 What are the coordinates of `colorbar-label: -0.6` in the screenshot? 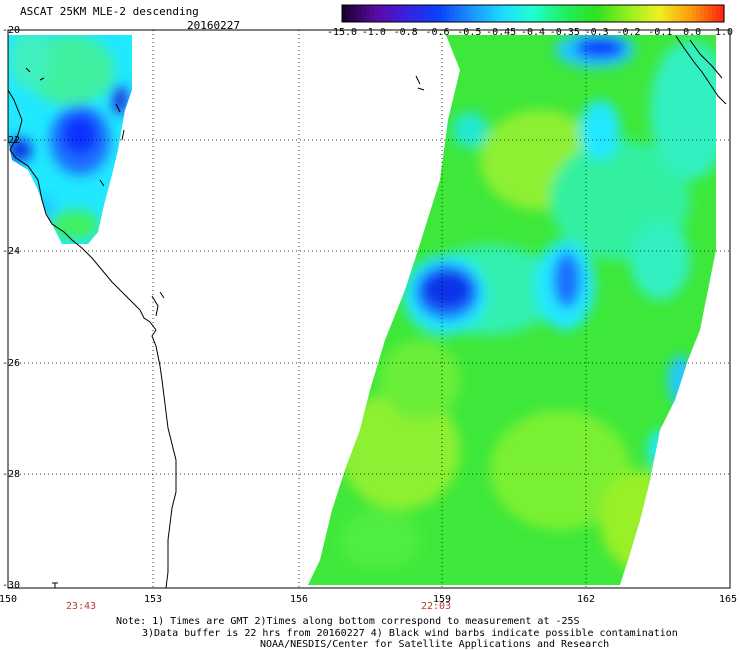 It's located at (437, 32).